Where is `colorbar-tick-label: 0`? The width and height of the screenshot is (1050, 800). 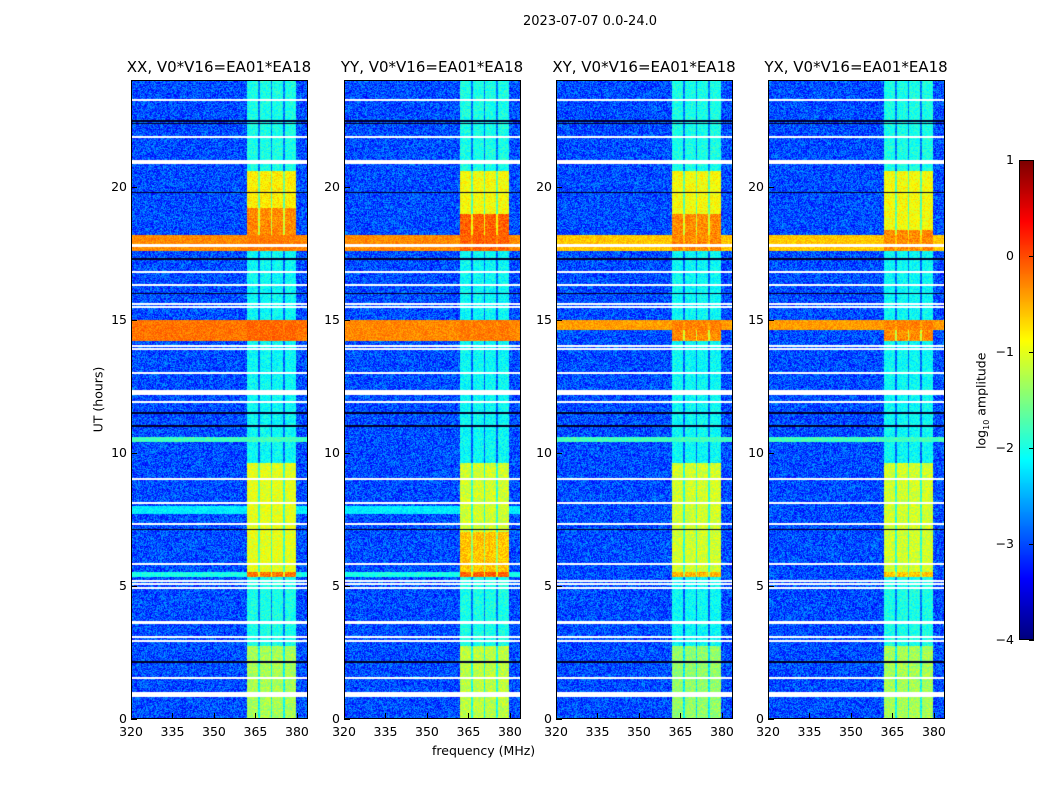
colorbar-tick-label: 0 is located at coordinates (1010, 255).